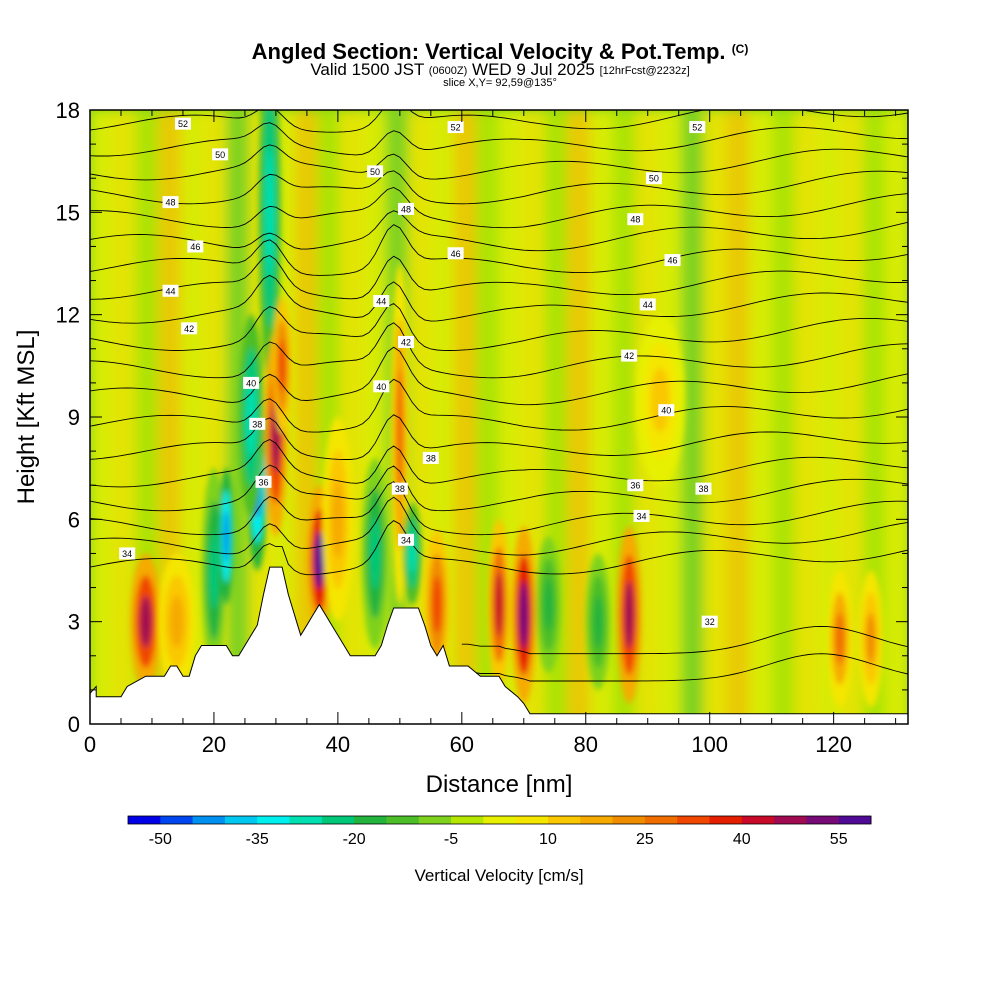 The width and height of the screenshot is (1000, 1000). I want to click on colorbar-tick-label: 10, so click(548, 839).